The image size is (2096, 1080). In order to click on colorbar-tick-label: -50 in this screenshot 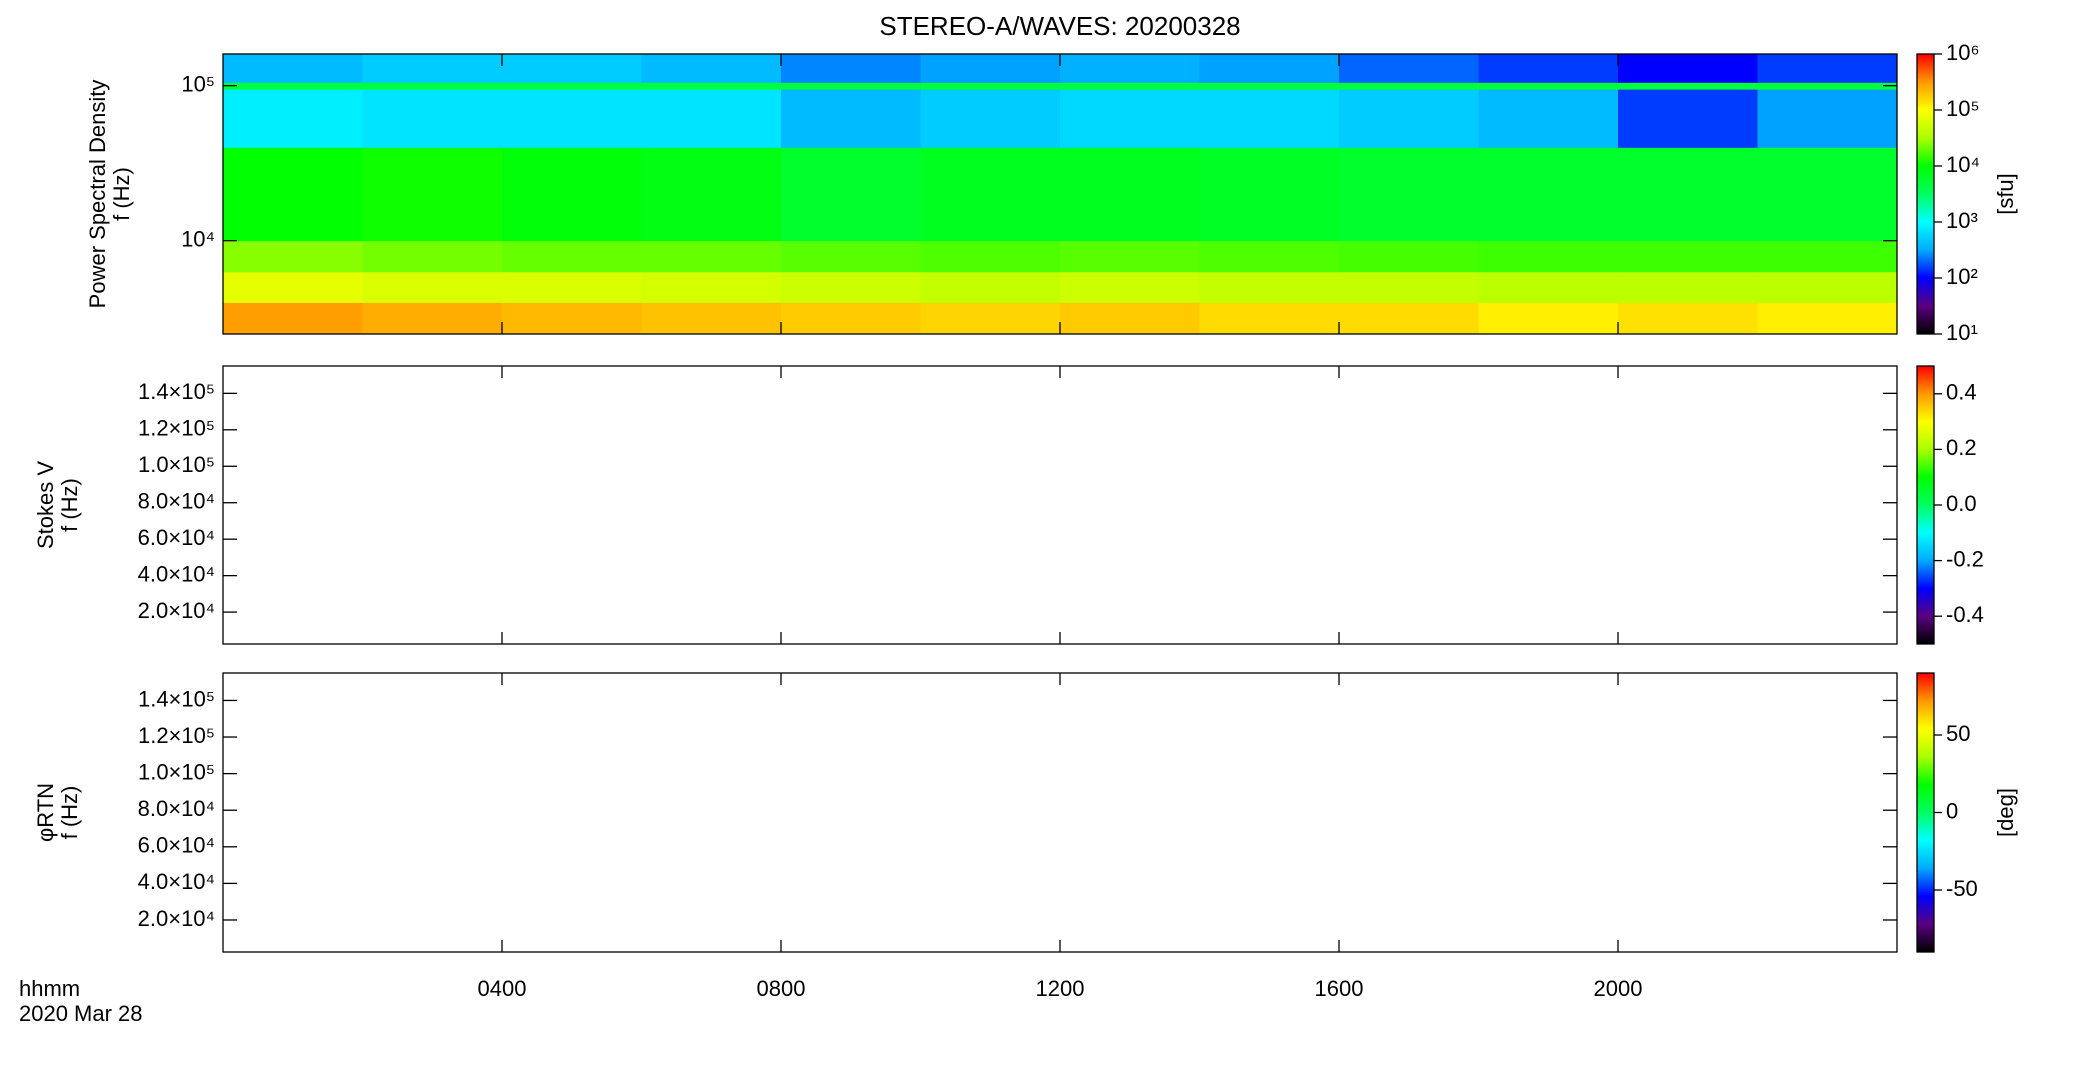, I will do `click(1962, 888)`.